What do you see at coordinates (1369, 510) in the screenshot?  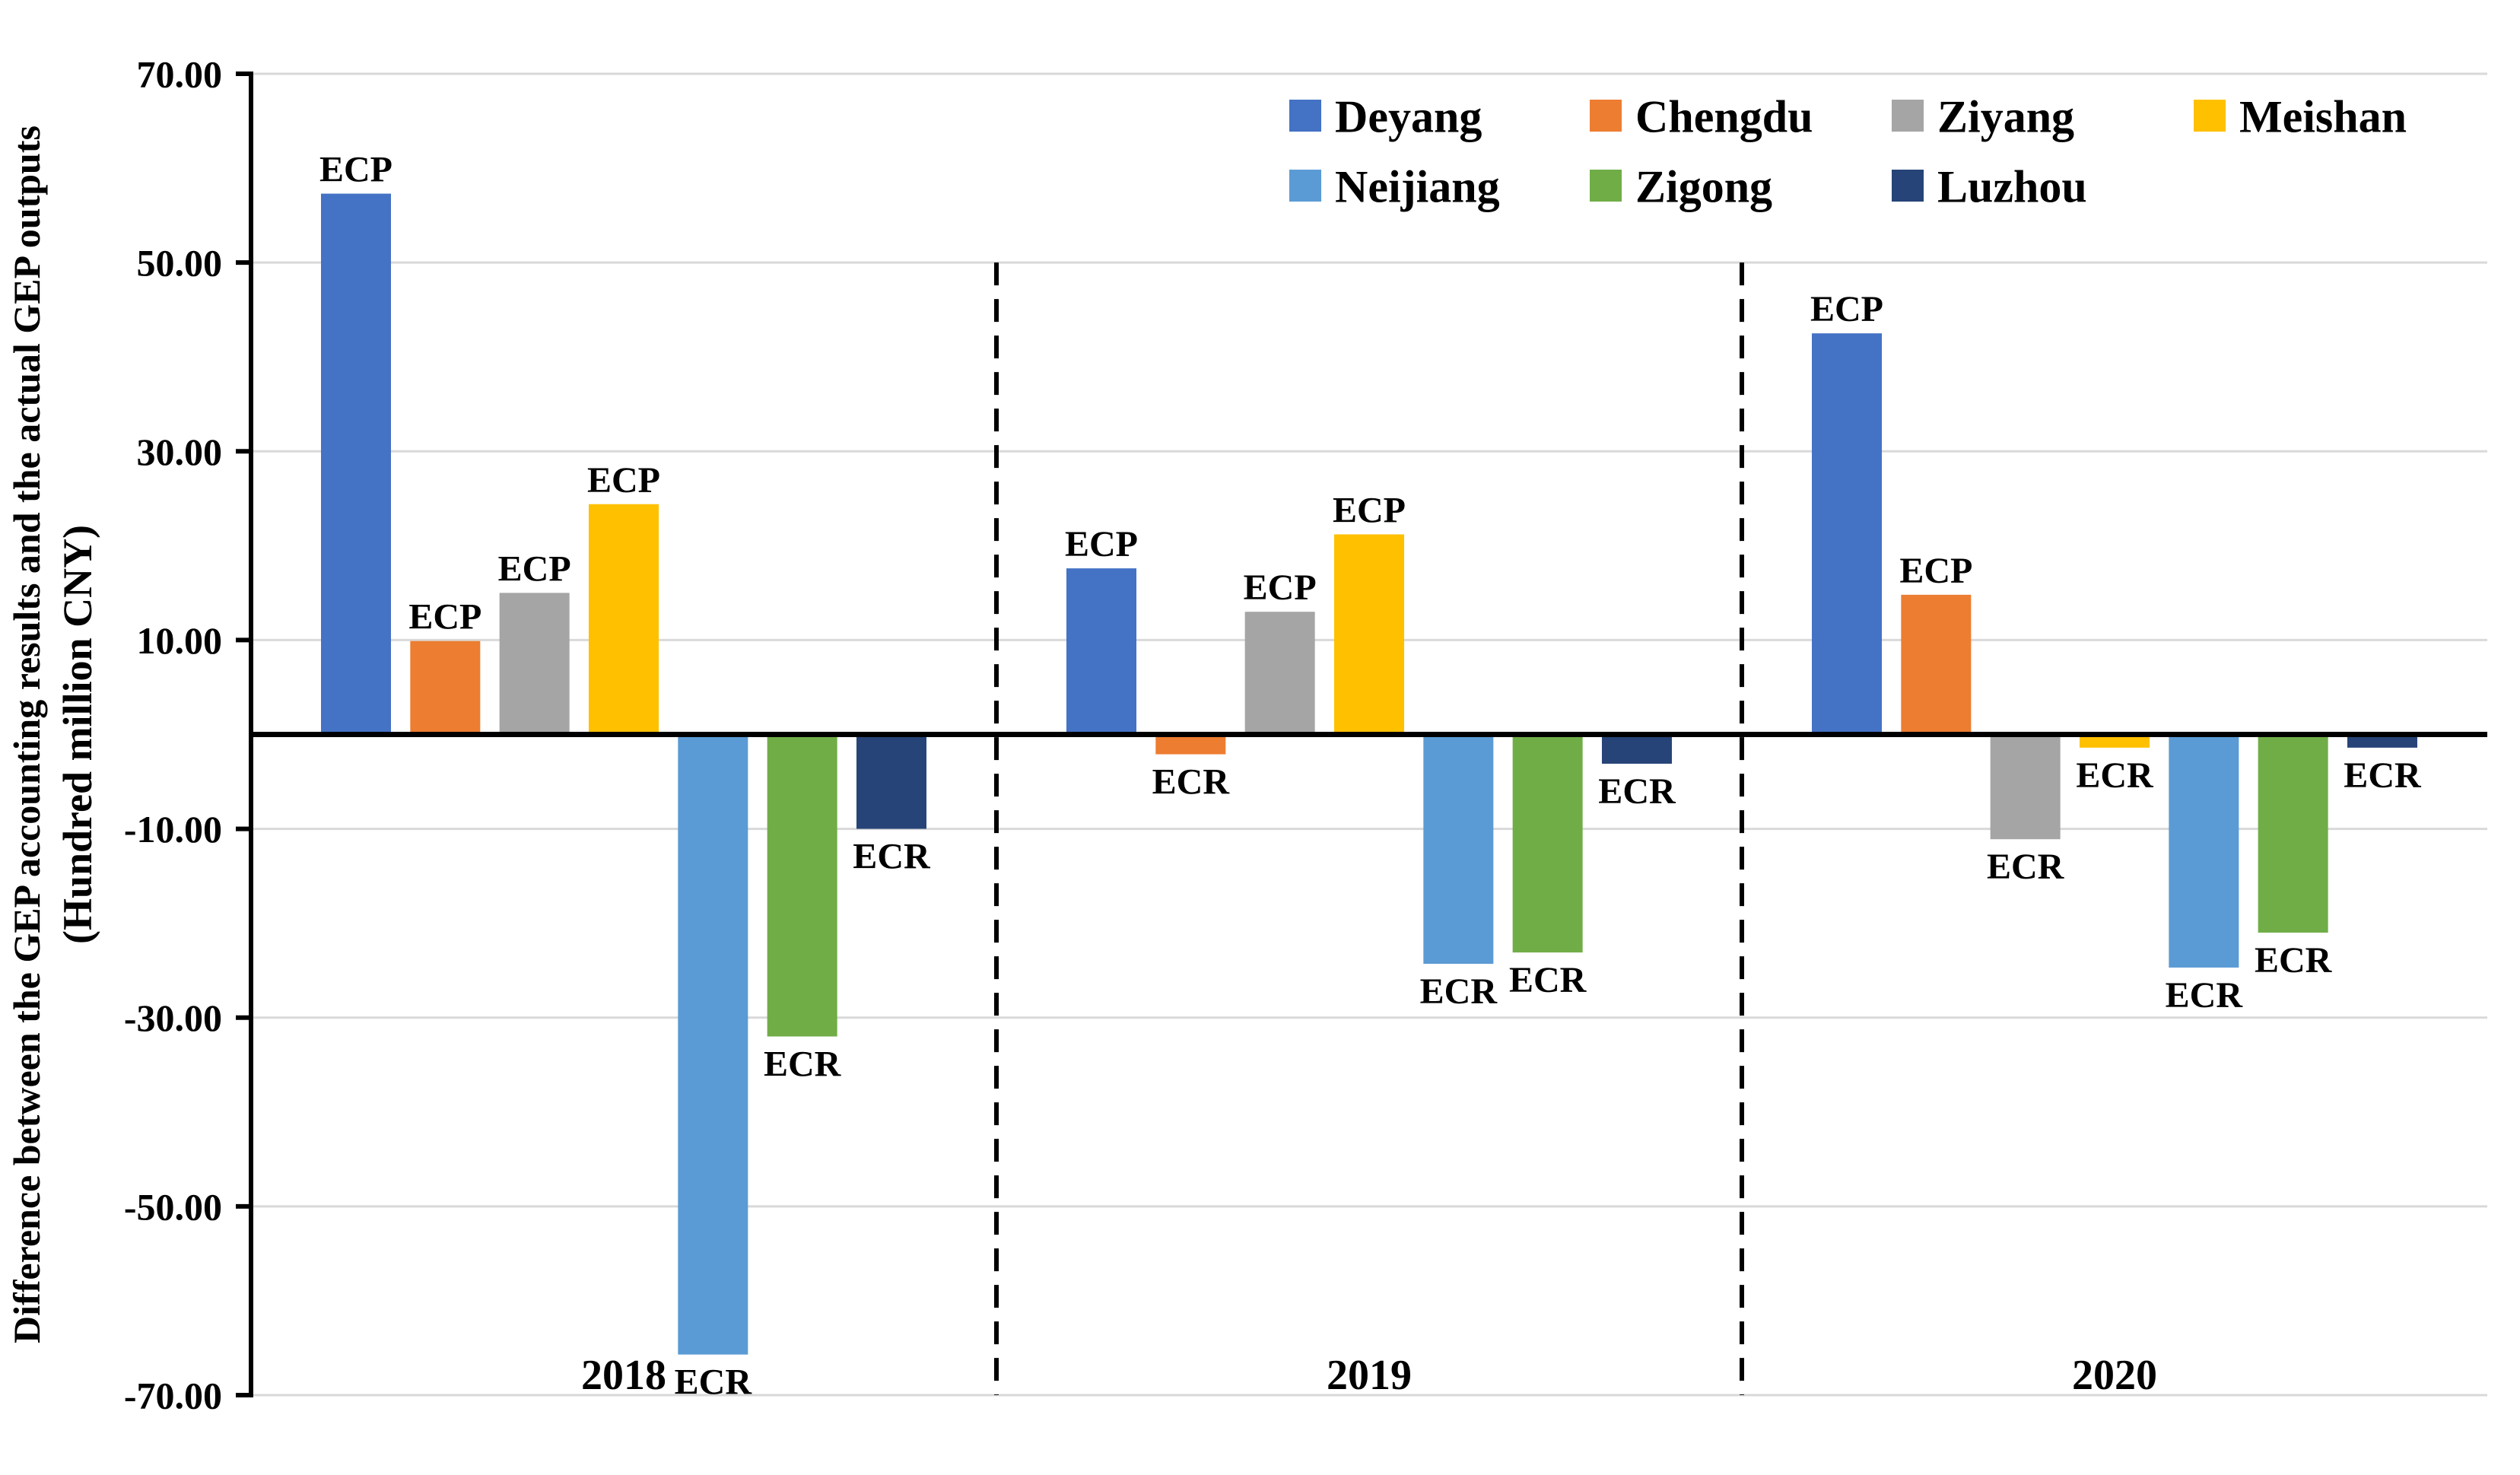 I see `ecp-label-meishan-2019: ECP` at bounding box center [1369, 510].